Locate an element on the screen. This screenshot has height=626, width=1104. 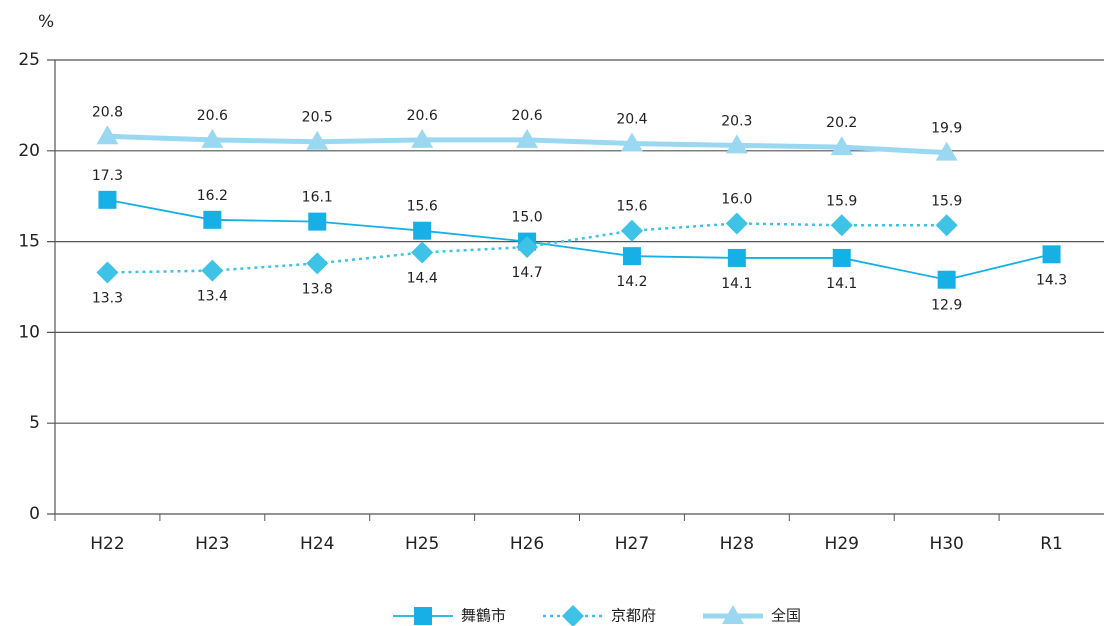
x-tick-label: H26 is located at coordinates (527, 544).